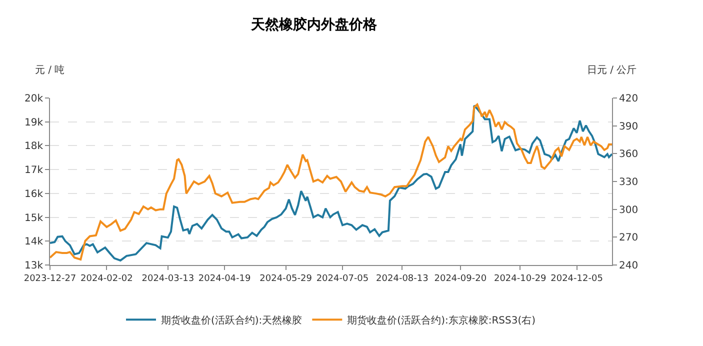 The image size is (703, 346). Describe the element at coordinates (628, 99) in the screenshot. I see `y2-tick-label: 420` at that location.